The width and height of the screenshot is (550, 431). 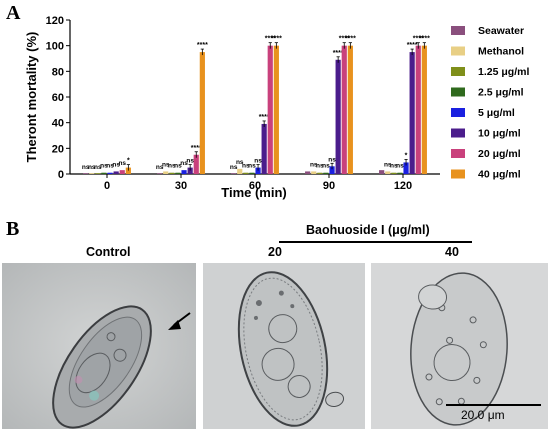 I want to click on x-axis-ticks: 0 30 60 90 120, so click(x=258, y=183).